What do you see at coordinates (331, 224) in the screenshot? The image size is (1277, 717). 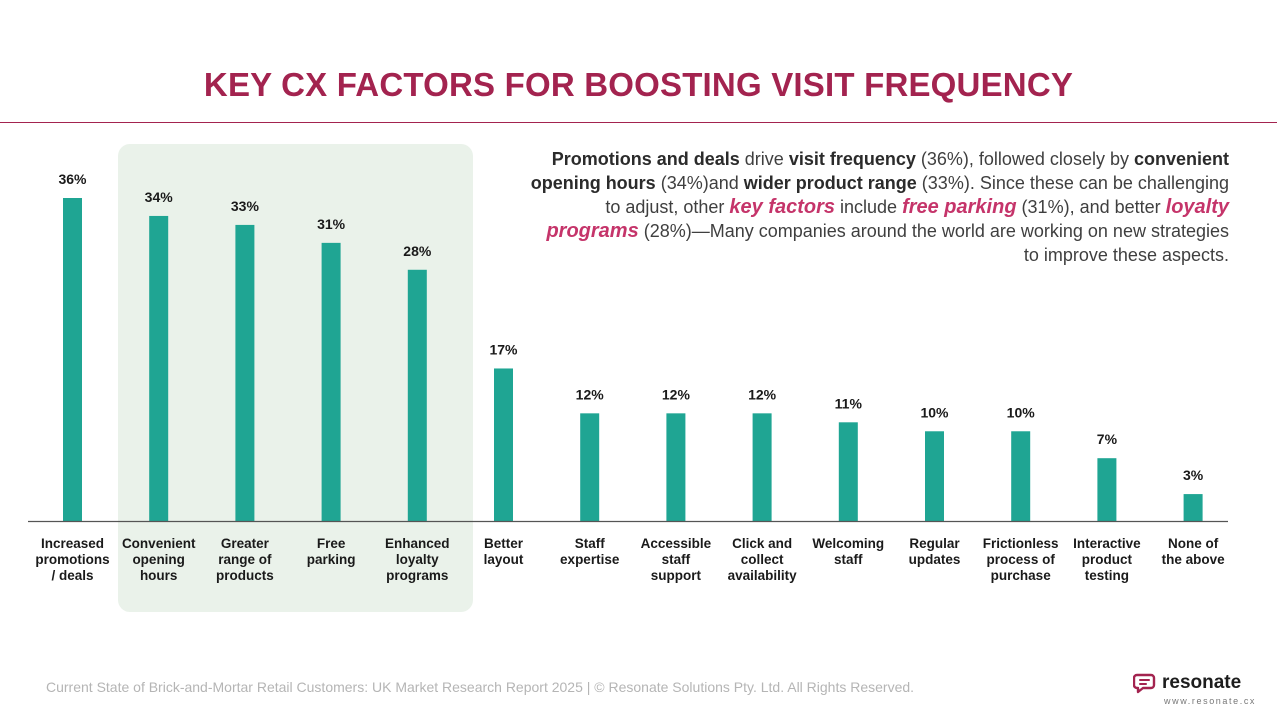 I see `data-label: 31%` at bounding box center [331, 224].